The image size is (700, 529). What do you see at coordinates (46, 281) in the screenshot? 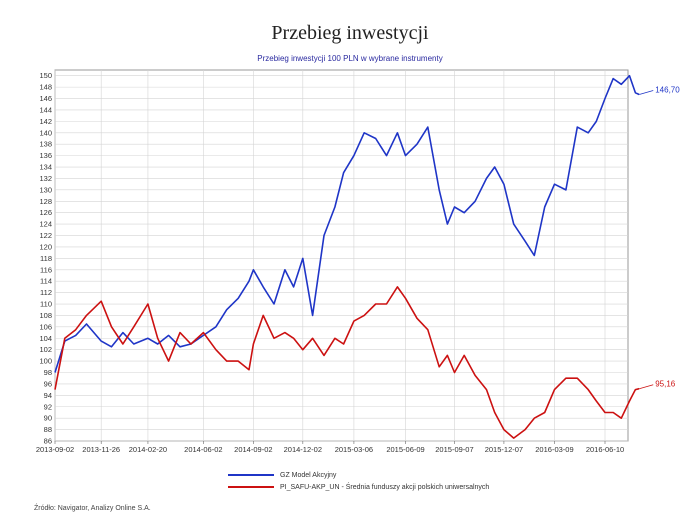
I see `y-tick-label: 114` at bounding box center [46, 281].